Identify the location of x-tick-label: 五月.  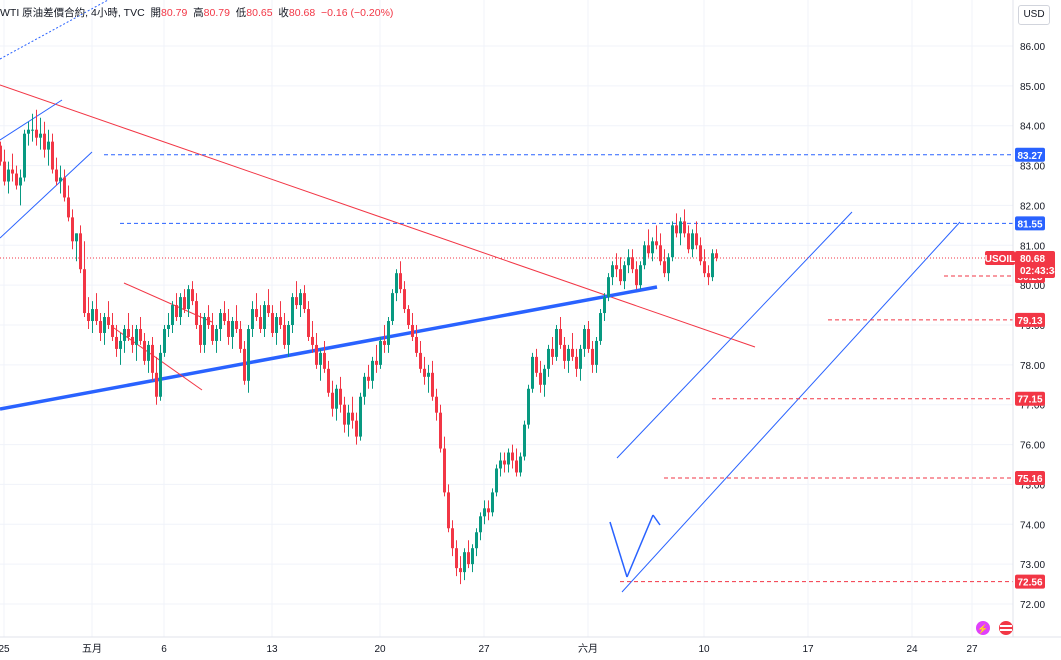
(92, 649).